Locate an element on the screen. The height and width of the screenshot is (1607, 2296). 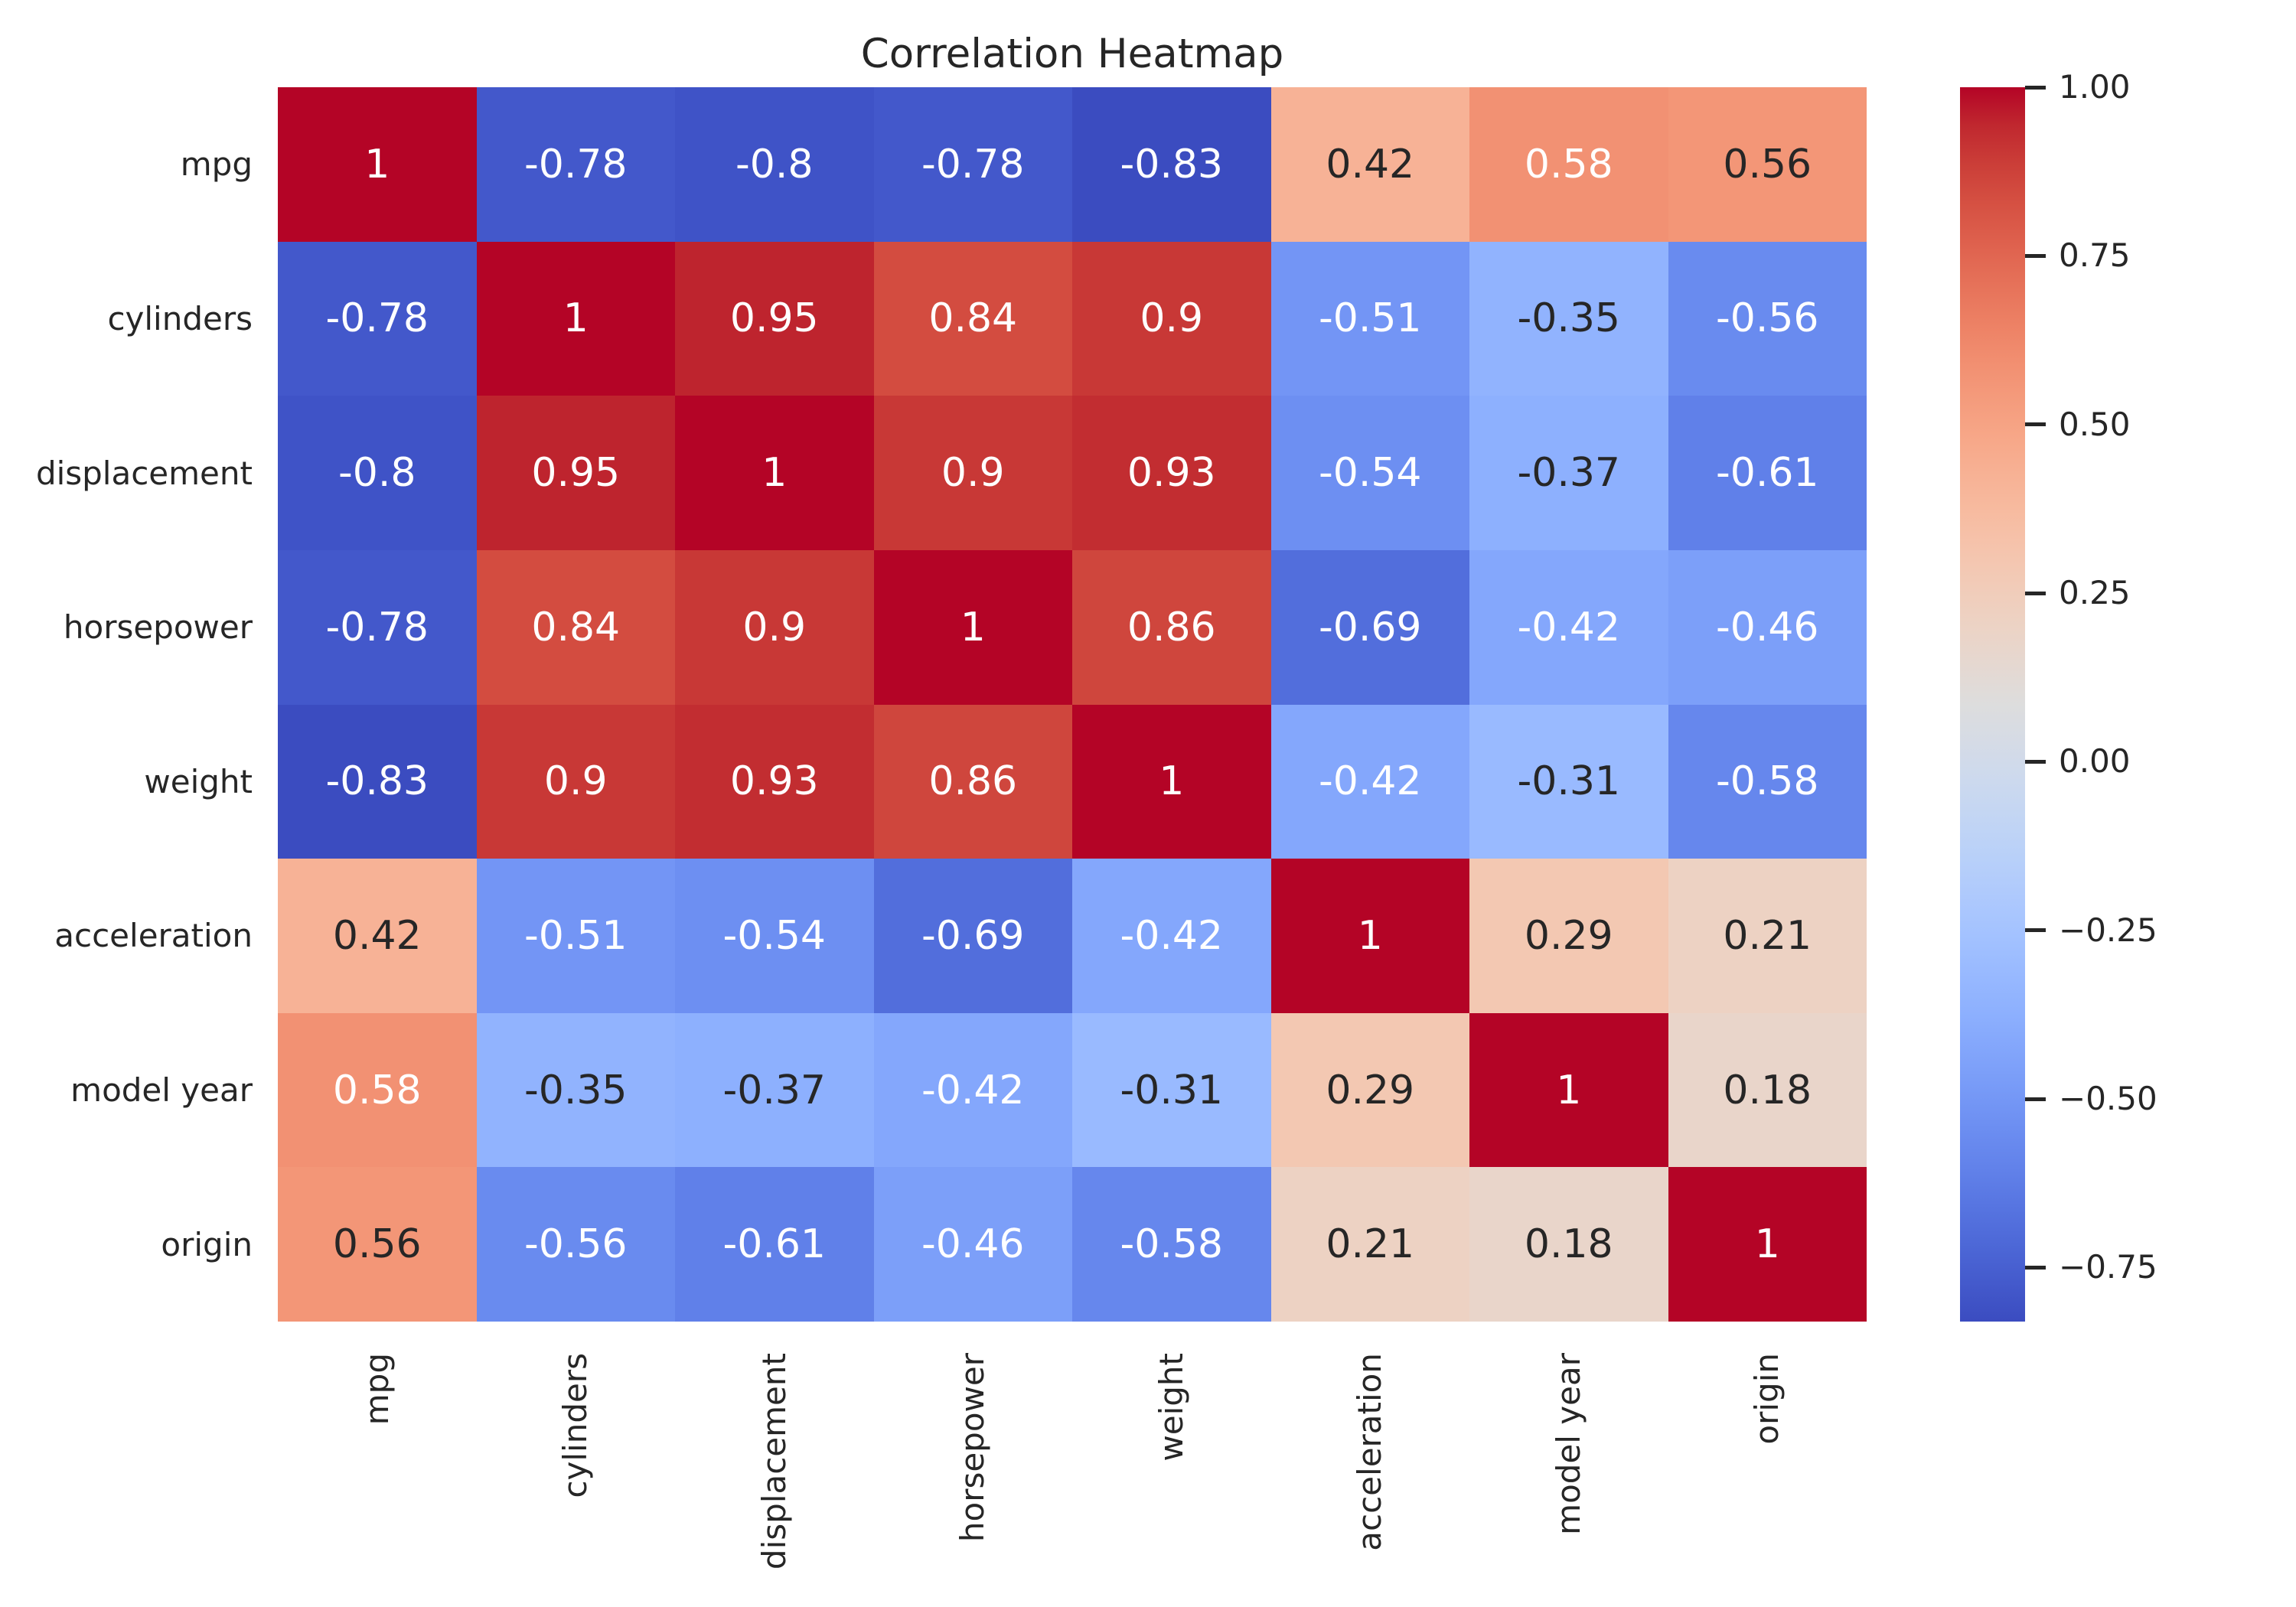
y-tick-label-acceleration: acceleration is located at coordinates (153, 936).